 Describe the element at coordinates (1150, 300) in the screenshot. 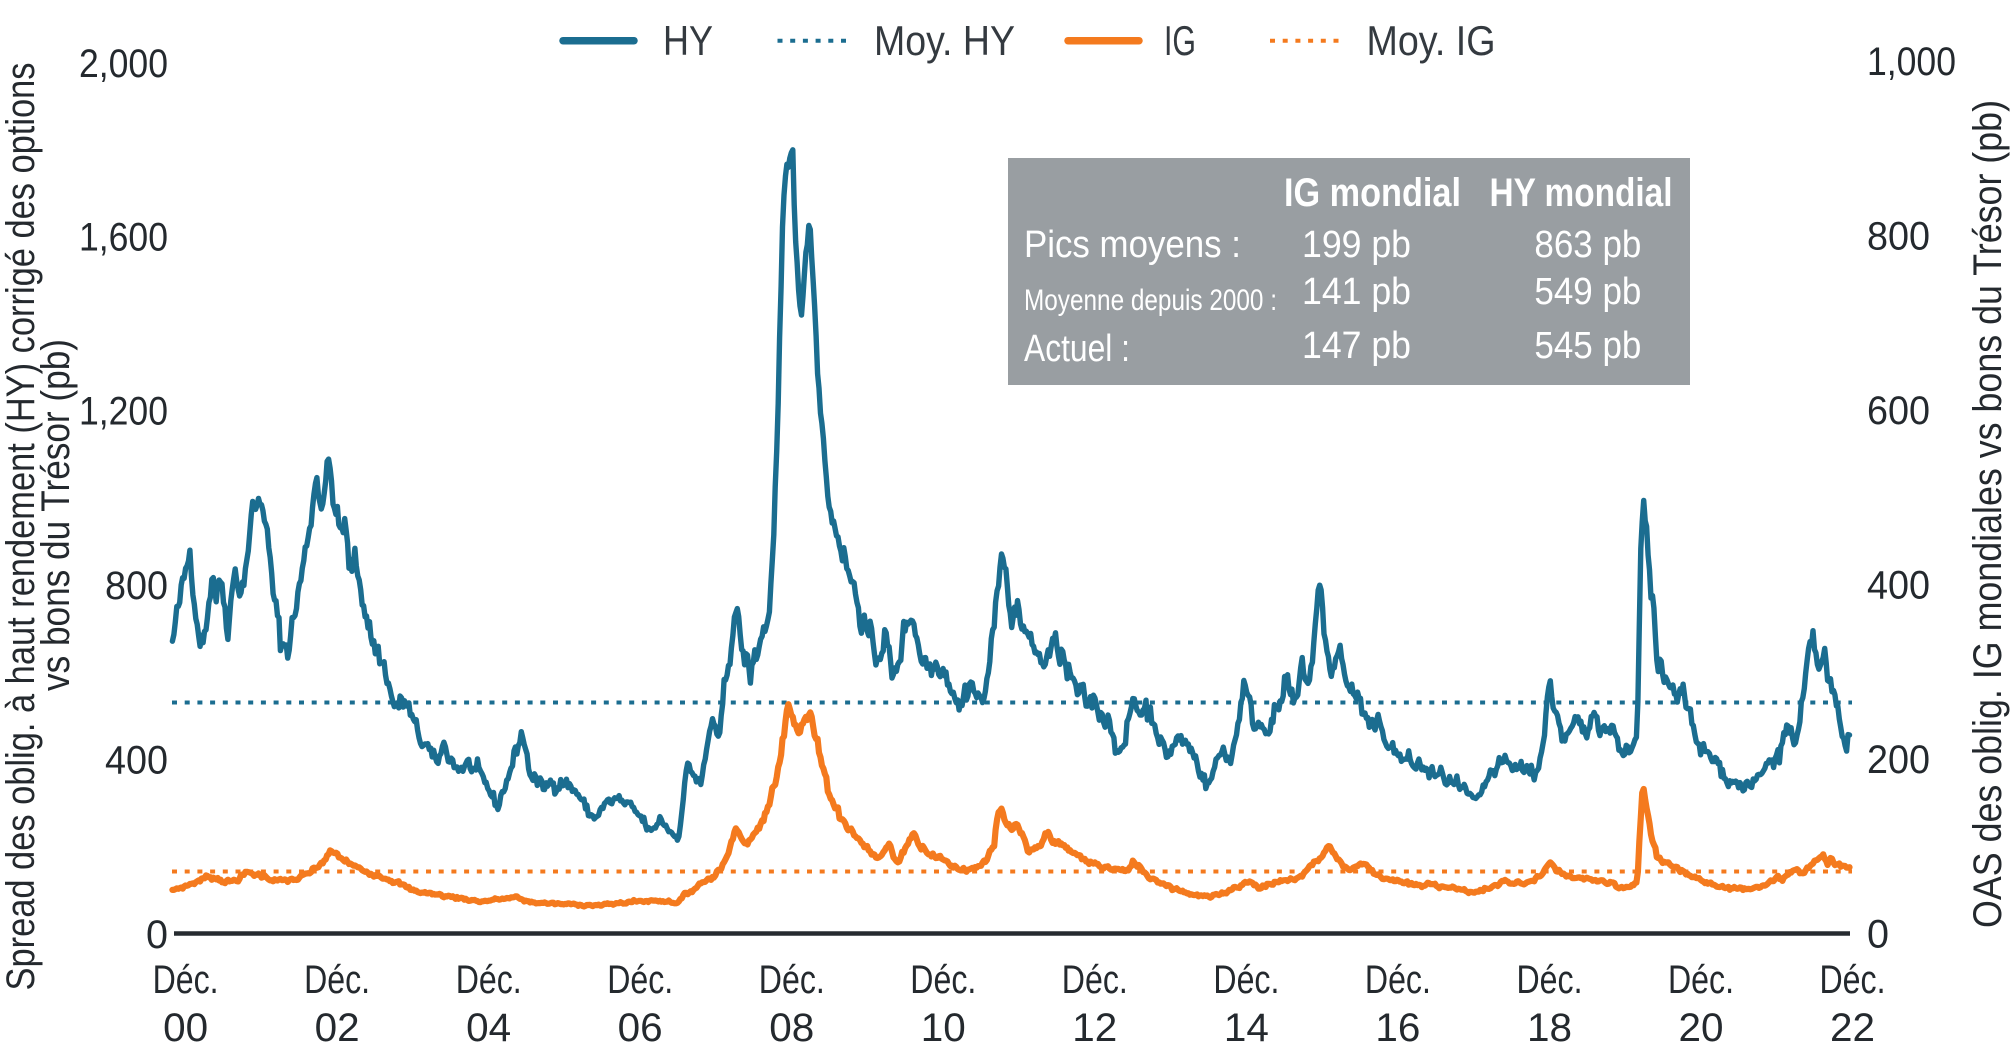

I see `svg-text: Moyenne depuis 2000 :` at that location.